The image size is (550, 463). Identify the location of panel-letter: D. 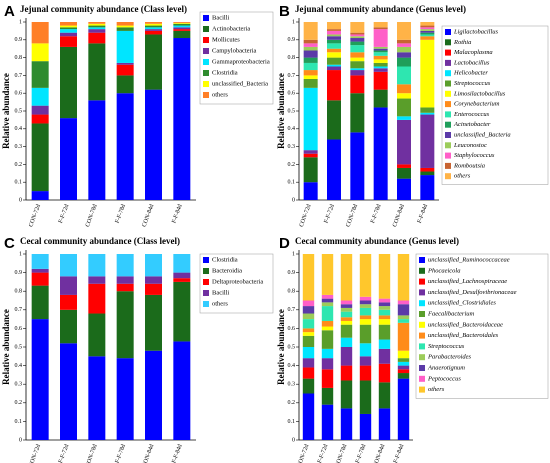
(284, 243).